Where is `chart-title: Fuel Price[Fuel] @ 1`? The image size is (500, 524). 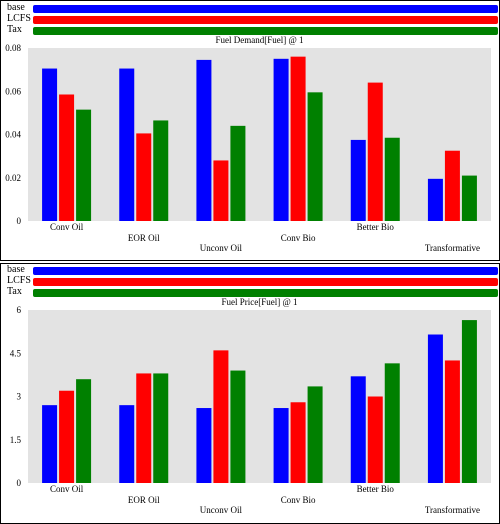 chart-title: Fuel Price[Fuel] @ 1 is located at coordinates (259, 302).